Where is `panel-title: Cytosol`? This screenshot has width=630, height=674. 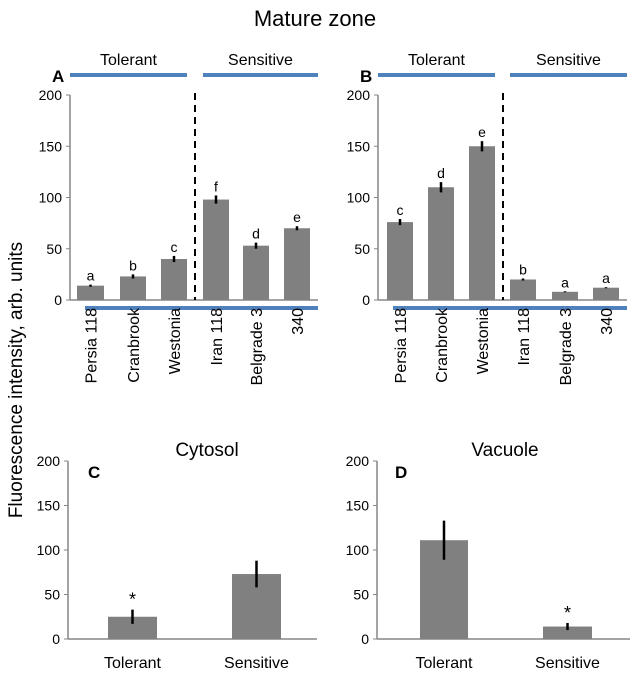
panel-title: Cytosol is located at coordinates (206, 450).